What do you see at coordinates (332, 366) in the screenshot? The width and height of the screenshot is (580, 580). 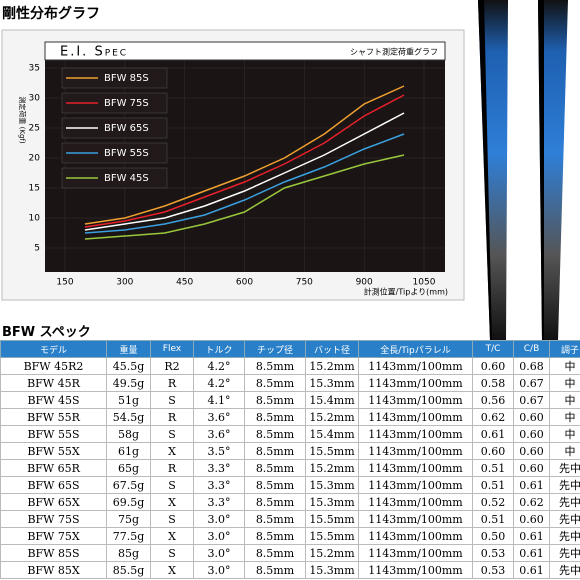 I see `table-cell: 15.2mm` at bounding box center [332, 366].